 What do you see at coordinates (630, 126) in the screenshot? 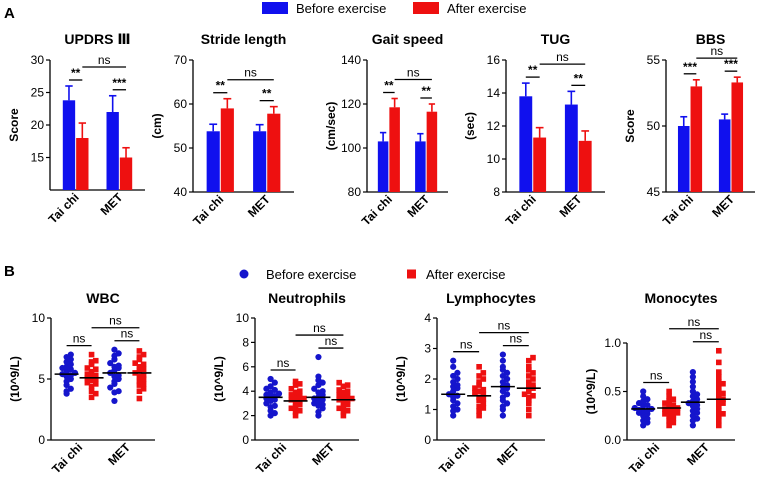
I see `chart-bbs-y-label: Score` at bounding box center [630, 126].